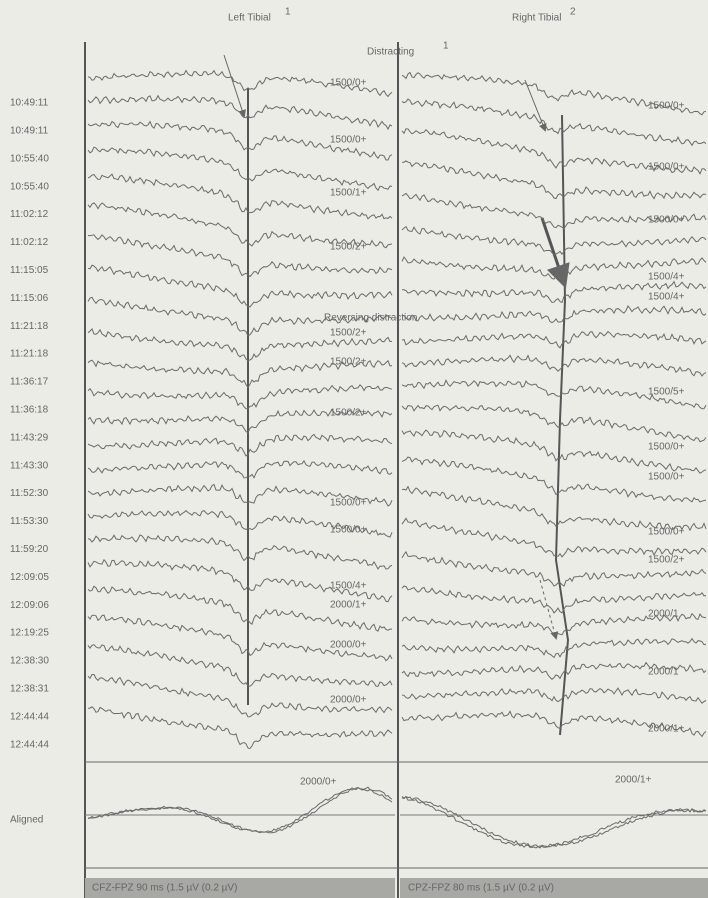  What do you see at coordinates (666, 392) in the screenshot?
I see `trace-label: 1500/5+` at bounding box center [666, 392].